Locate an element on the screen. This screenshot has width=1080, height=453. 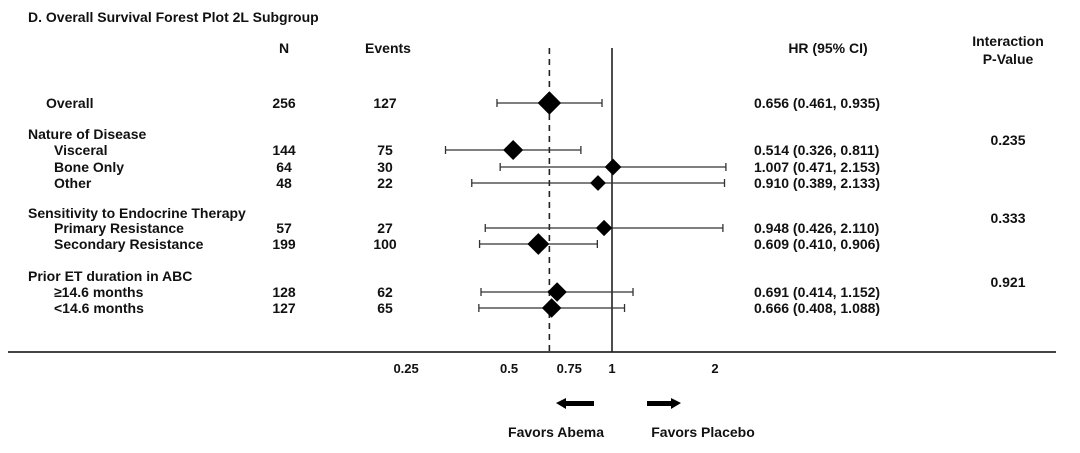
row-label: Primary Resistance is located at coordinates (119, 228).